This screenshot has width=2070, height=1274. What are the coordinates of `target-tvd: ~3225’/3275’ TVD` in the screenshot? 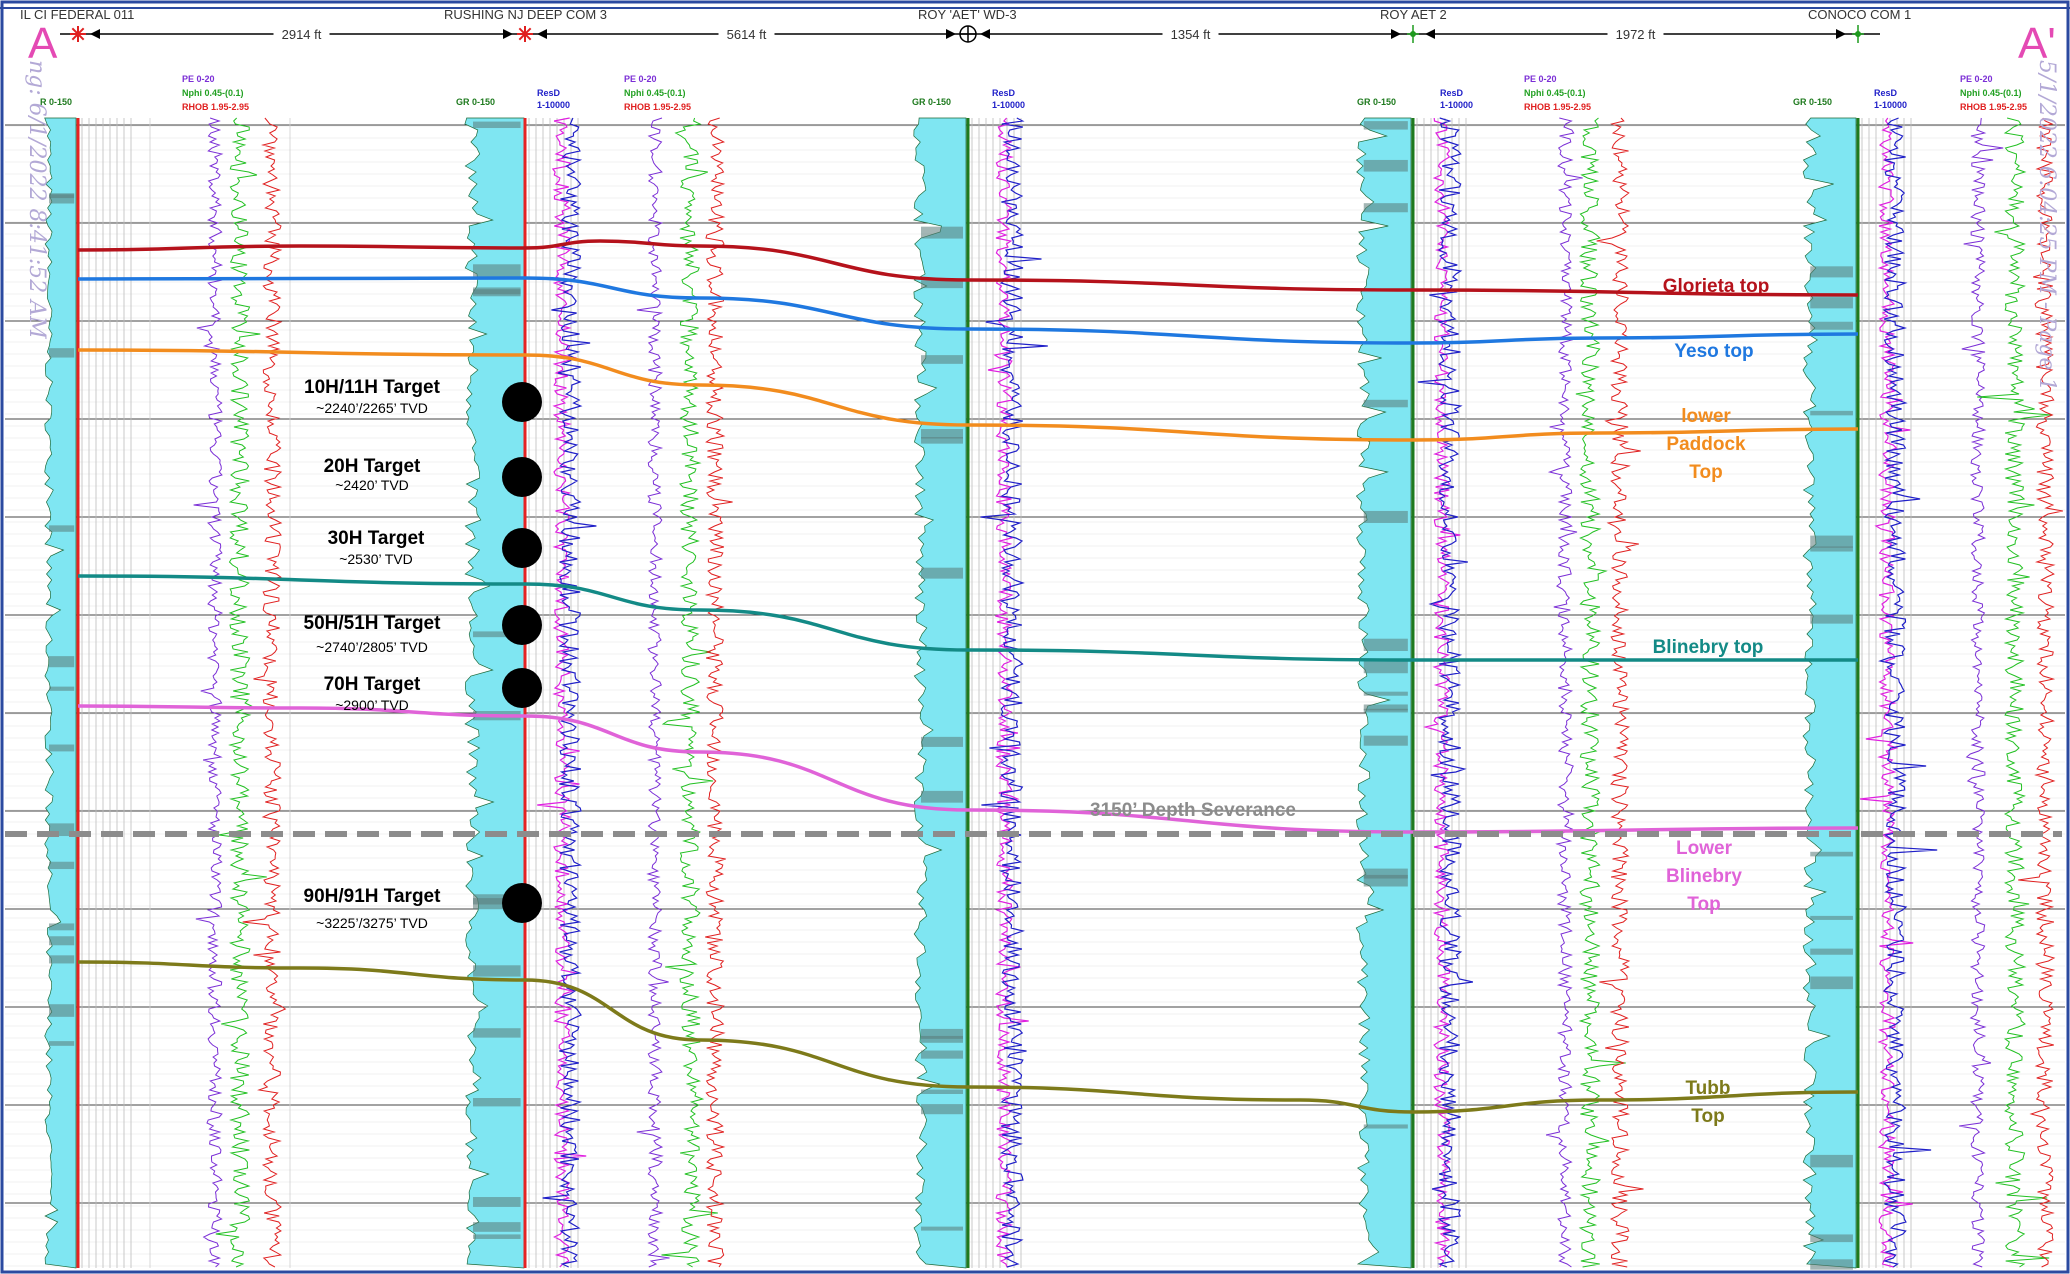 It's located at (372, 923).